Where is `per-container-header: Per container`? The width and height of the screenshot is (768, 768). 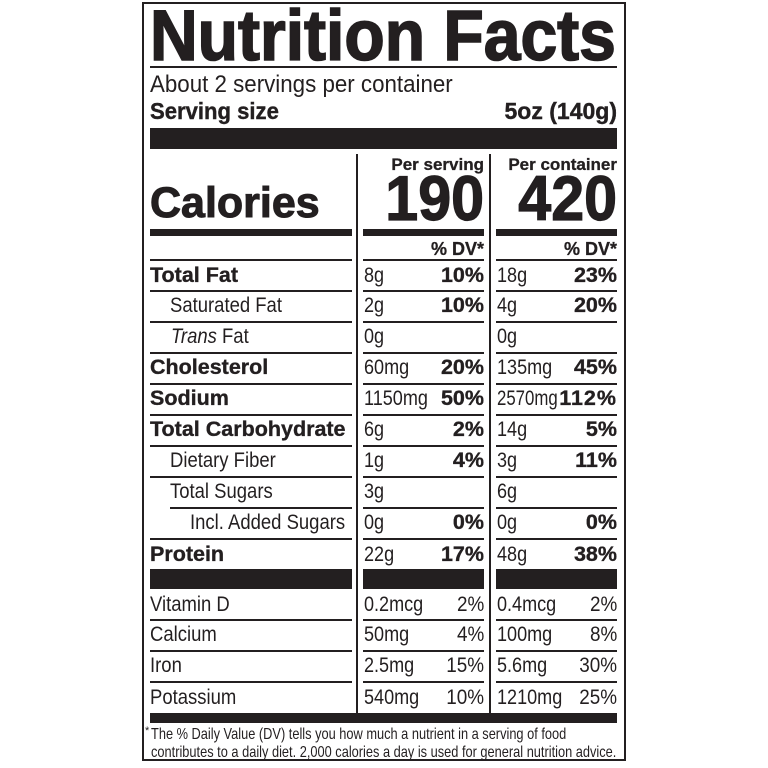 per-container-header: Per container is located at coordinates (562, 164).